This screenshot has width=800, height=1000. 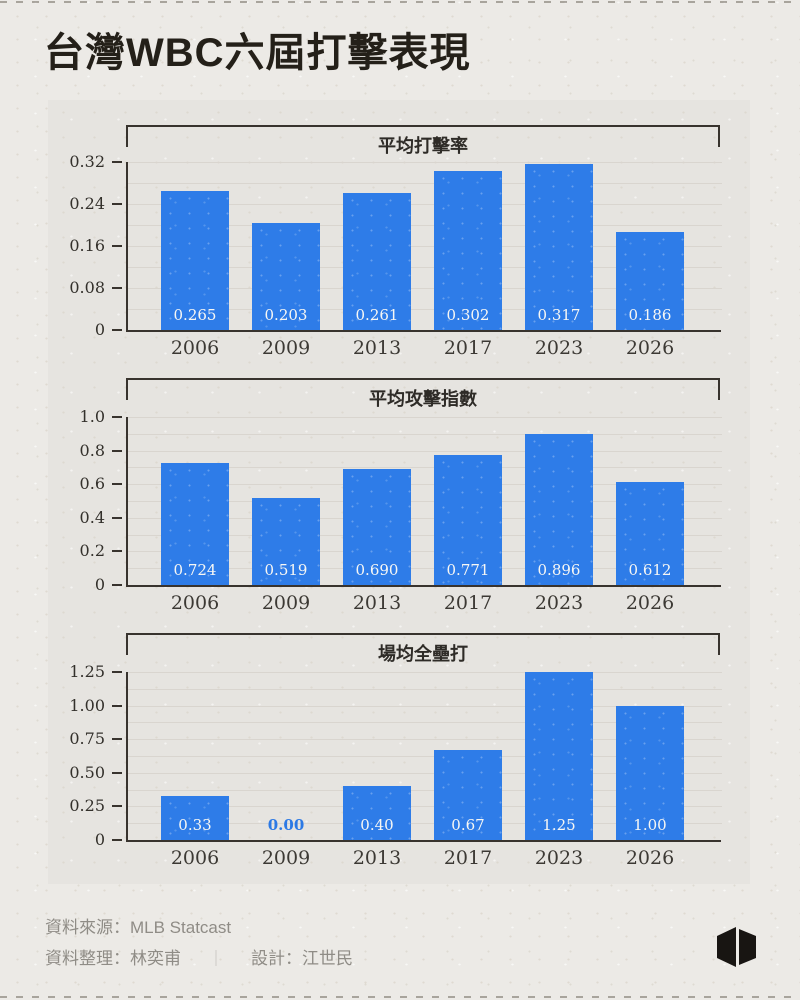 I want to click on bar-value-label: 0.896, so click(x=559, y=570).